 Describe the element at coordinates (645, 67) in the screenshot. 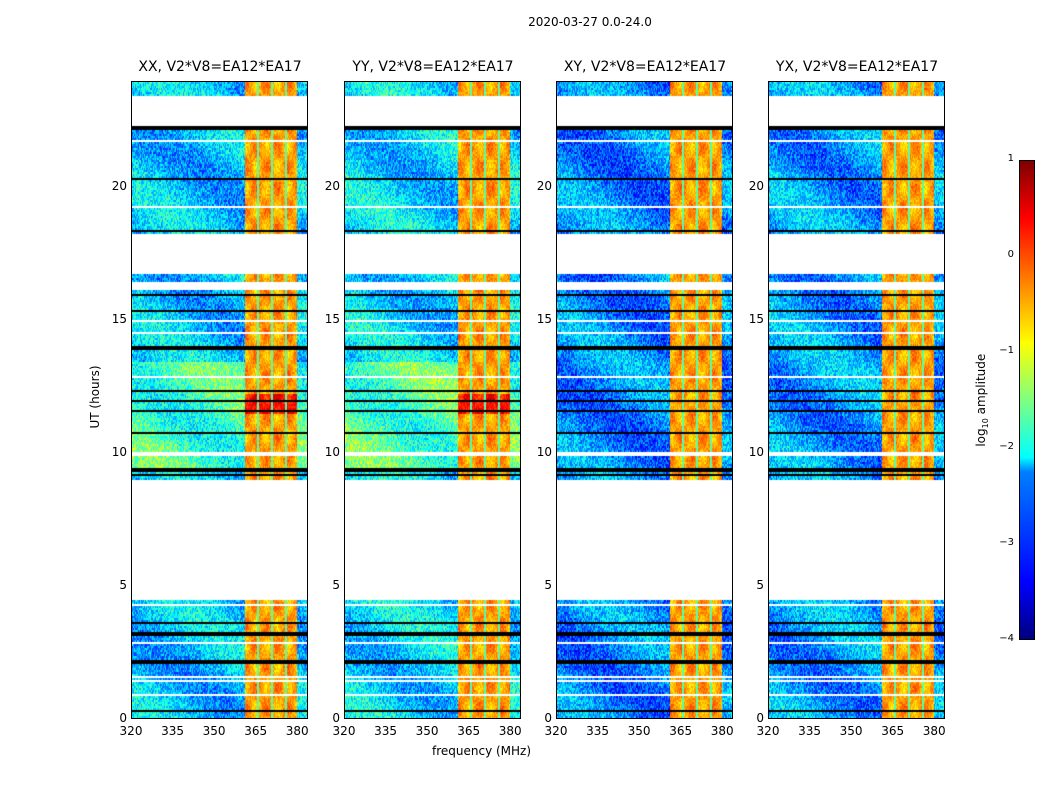

I see `panel-title: XY, V2*V8=EA12*EA17` at that location.